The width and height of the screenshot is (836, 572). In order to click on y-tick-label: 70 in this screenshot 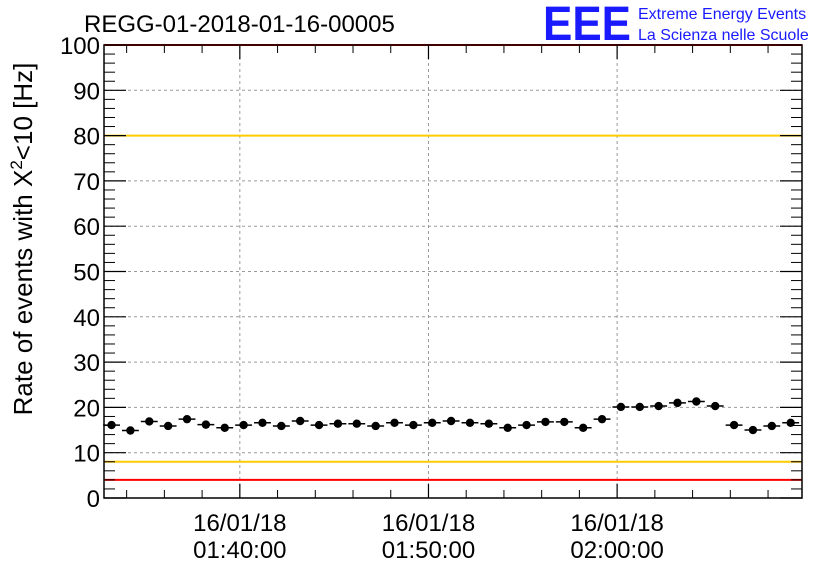, I will do `click(86, 182)`.